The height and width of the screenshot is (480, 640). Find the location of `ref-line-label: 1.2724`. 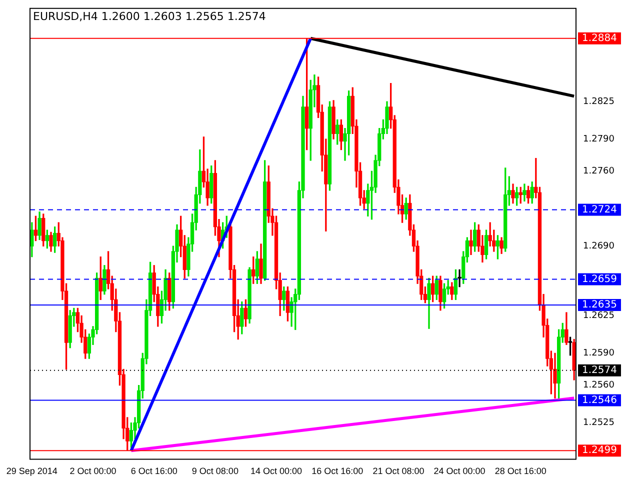

ref-line-label: 1.2724 is located at coordinates (599, 210).